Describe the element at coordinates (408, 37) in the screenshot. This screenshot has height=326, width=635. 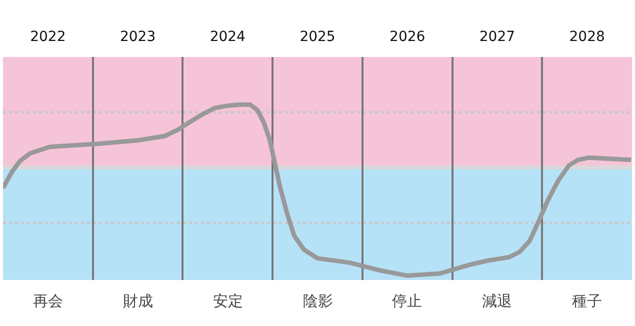
I see `x-tick-label: 2026` at that location.